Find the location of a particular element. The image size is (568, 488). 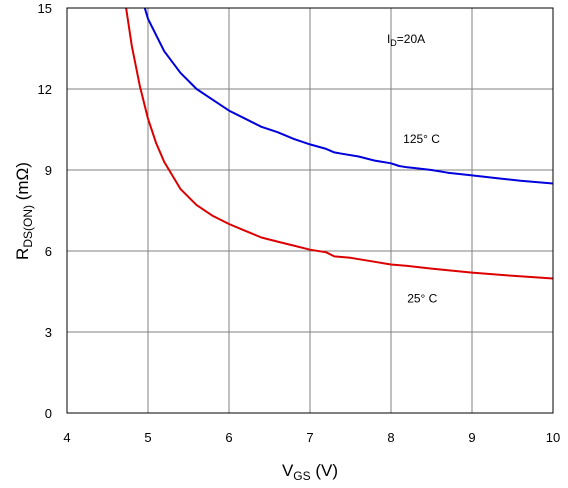

drain-current-annotation: ID=20A is located at coordinates (406, 40).